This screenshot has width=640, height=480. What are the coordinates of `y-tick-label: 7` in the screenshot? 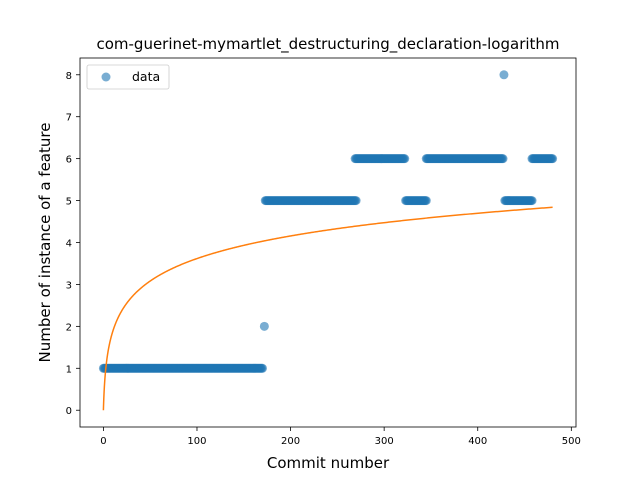 It's located at (69, 118).